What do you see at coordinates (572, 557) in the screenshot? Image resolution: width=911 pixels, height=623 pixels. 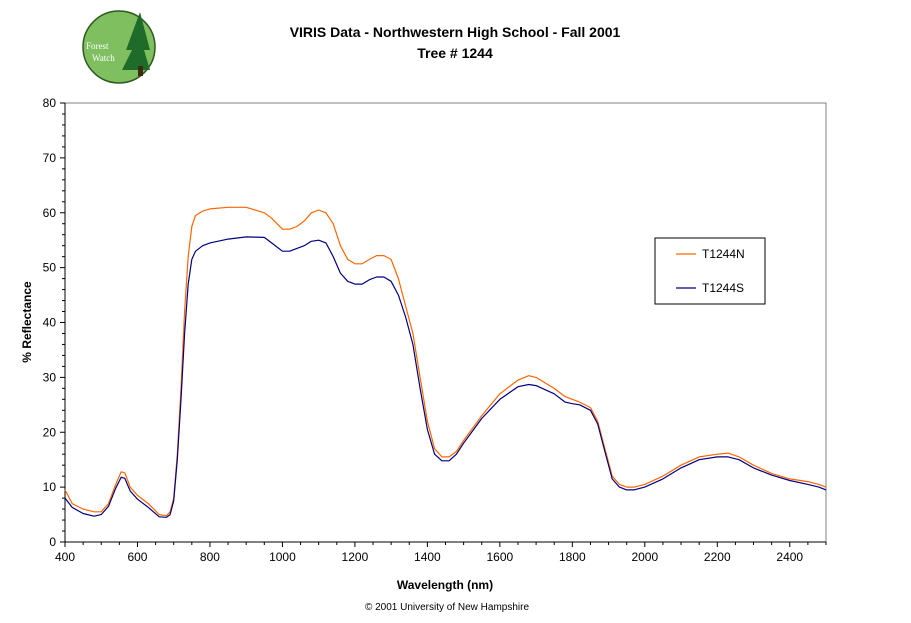 I see `x-tick-label: 1800` at bounding box center [572, 557].